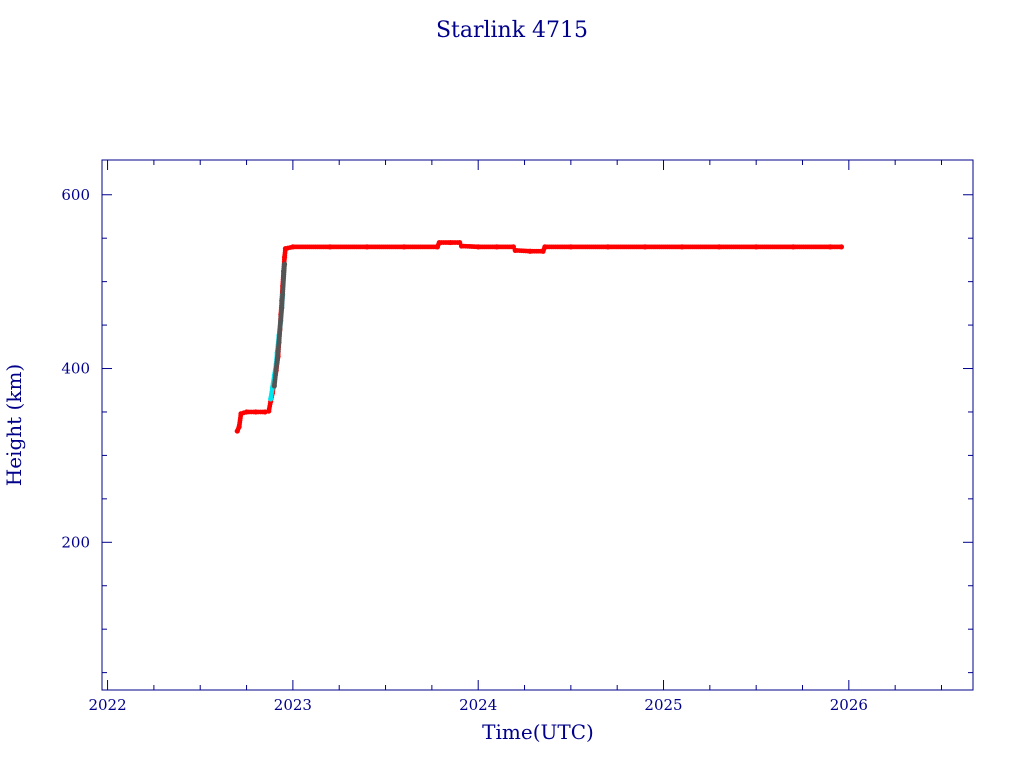 This screenshot has height=768, width=1024. What do you see at coordinates (14, 425) in the screenshot?
I see `y-axis-label: Height (km)` at bounding box center [14, 425].